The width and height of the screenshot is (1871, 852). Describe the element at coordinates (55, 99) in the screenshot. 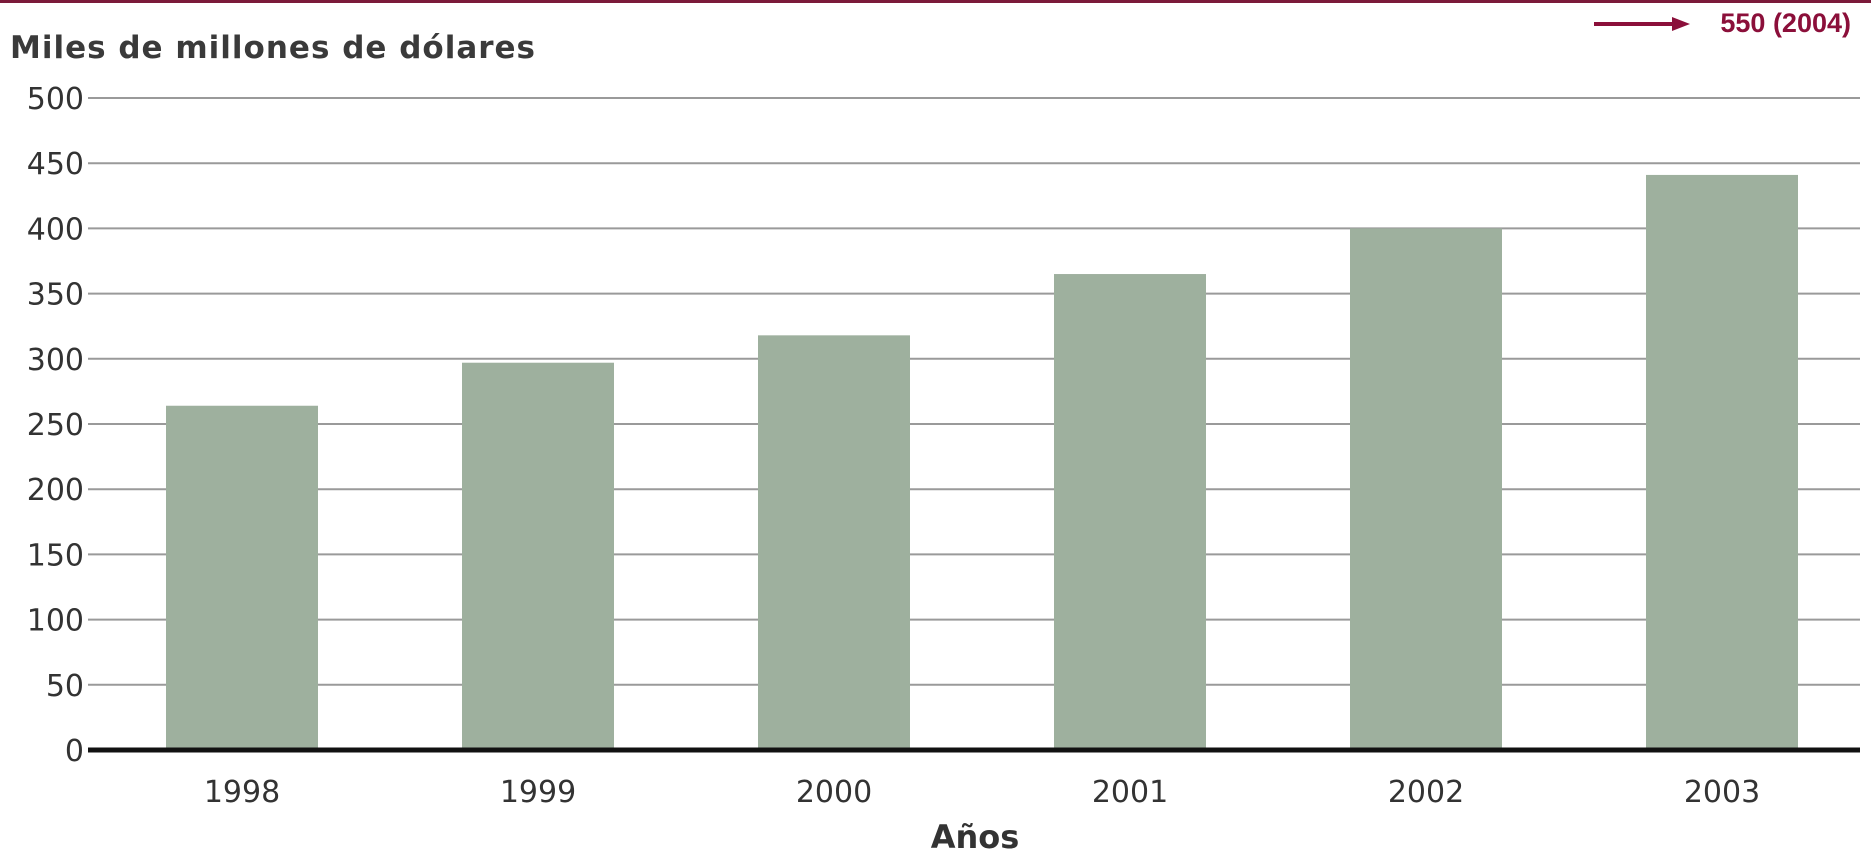

I see `y-tick-label: 500` at that location.